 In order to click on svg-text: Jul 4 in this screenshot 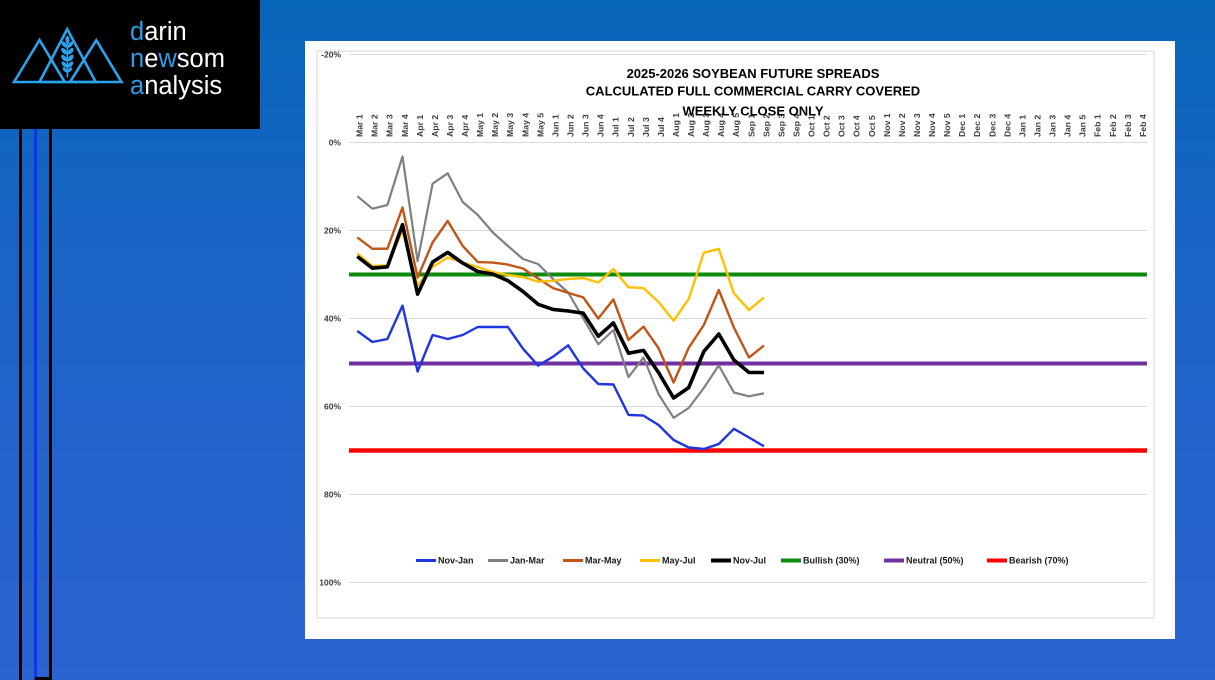, I will do `click(661, 127)`.